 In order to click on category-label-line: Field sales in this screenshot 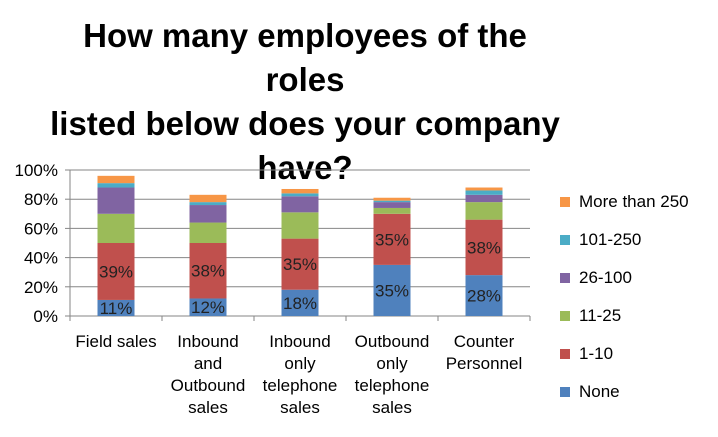, I will do `click(116, 341)`.